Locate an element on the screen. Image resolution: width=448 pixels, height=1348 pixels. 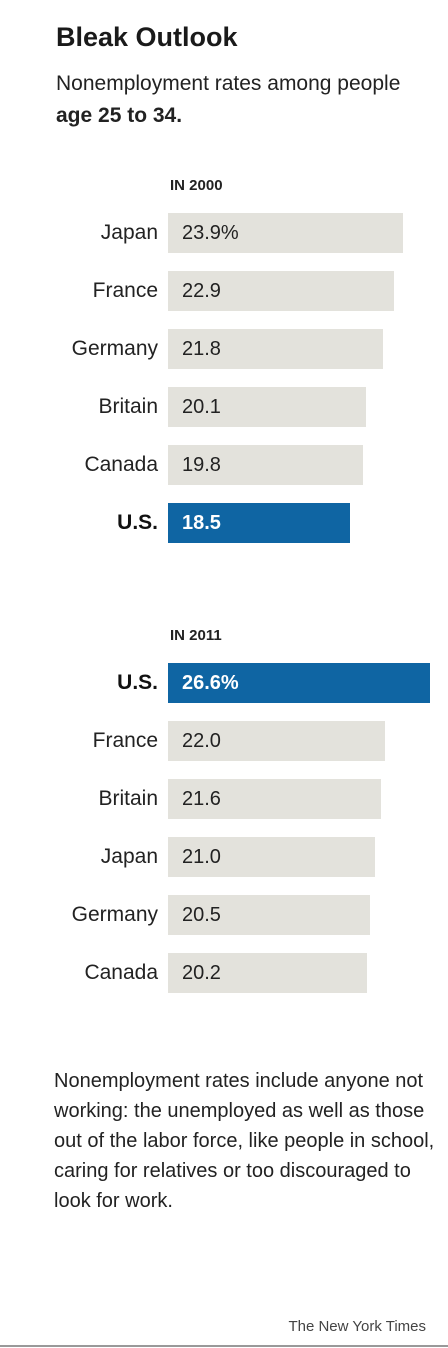
value-label: 23.9% is located at coordinates (210, 233).